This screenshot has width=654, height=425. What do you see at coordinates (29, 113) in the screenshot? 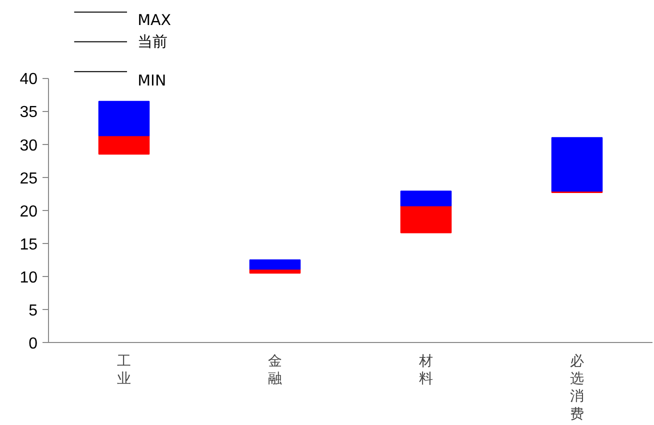
I see `y-tick-label: 35` at bounding box center [29, 113].